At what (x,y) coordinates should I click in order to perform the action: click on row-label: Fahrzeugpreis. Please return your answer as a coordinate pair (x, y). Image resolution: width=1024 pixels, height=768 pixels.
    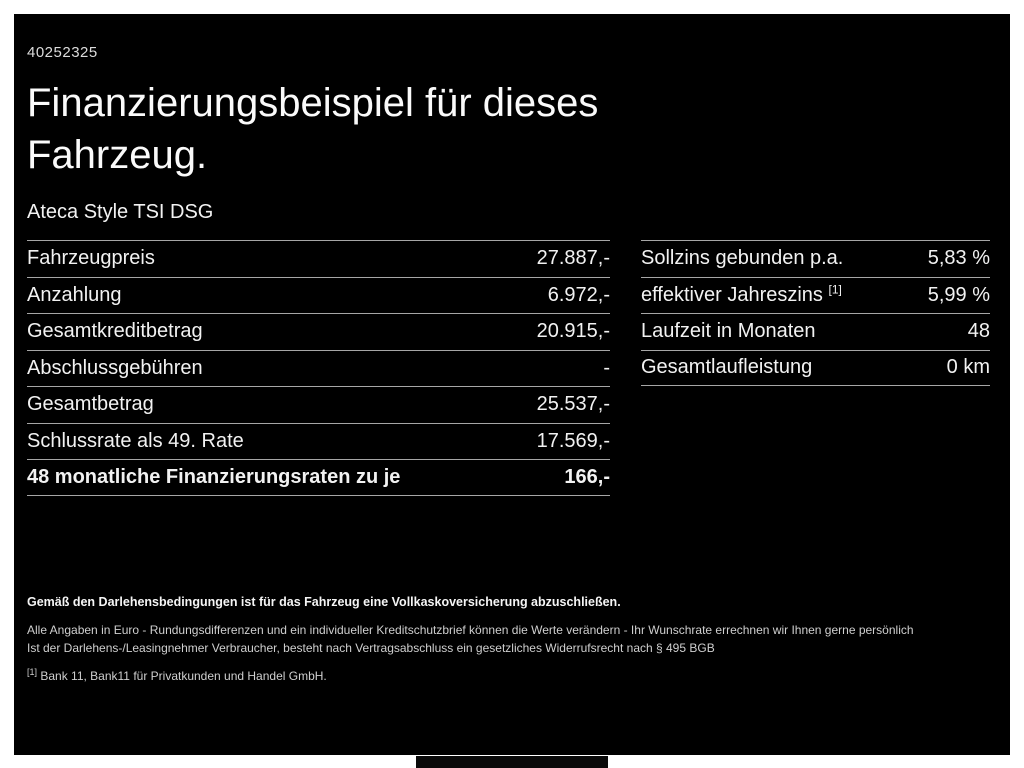
    Looking at the image, I should click on (91, 258).